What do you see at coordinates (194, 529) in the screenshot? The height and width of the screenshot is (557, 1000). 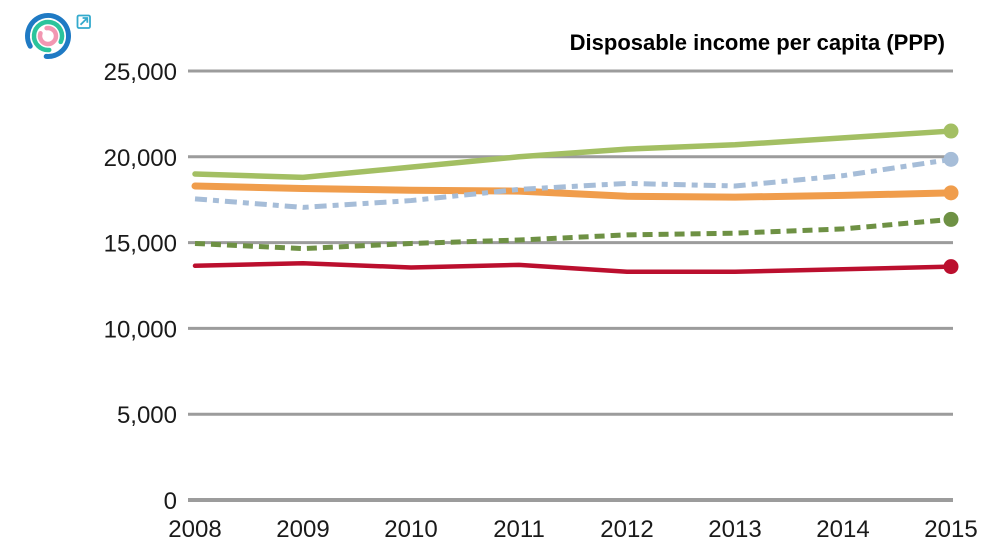 I see `x-tick-label: 2008` at bounding box center [194, 529].